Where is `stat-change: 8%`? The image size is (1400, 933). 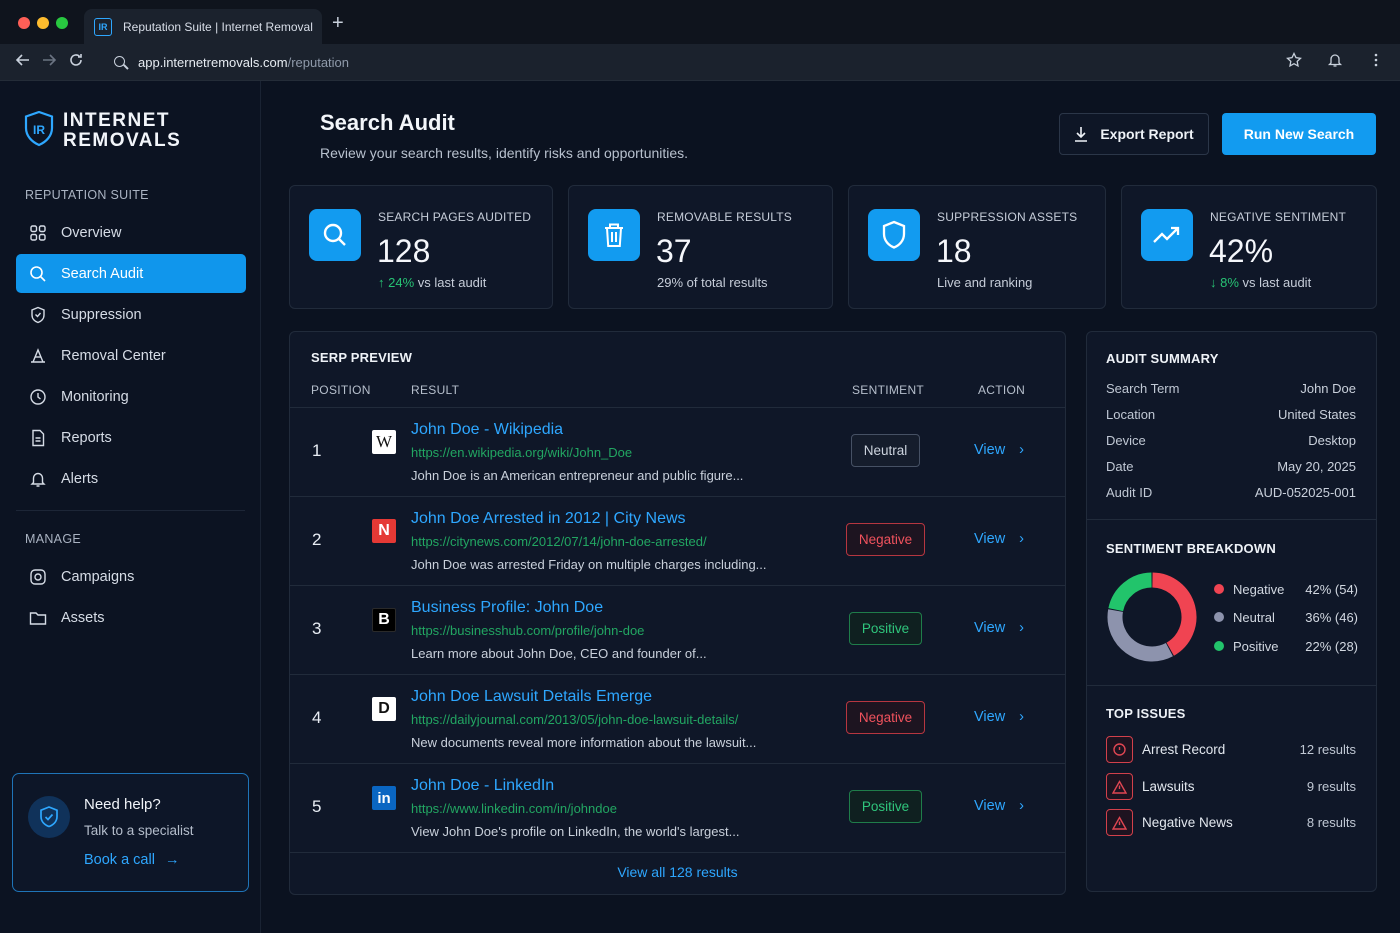
stat-change: 8% is located at coordinates (1229, 282).